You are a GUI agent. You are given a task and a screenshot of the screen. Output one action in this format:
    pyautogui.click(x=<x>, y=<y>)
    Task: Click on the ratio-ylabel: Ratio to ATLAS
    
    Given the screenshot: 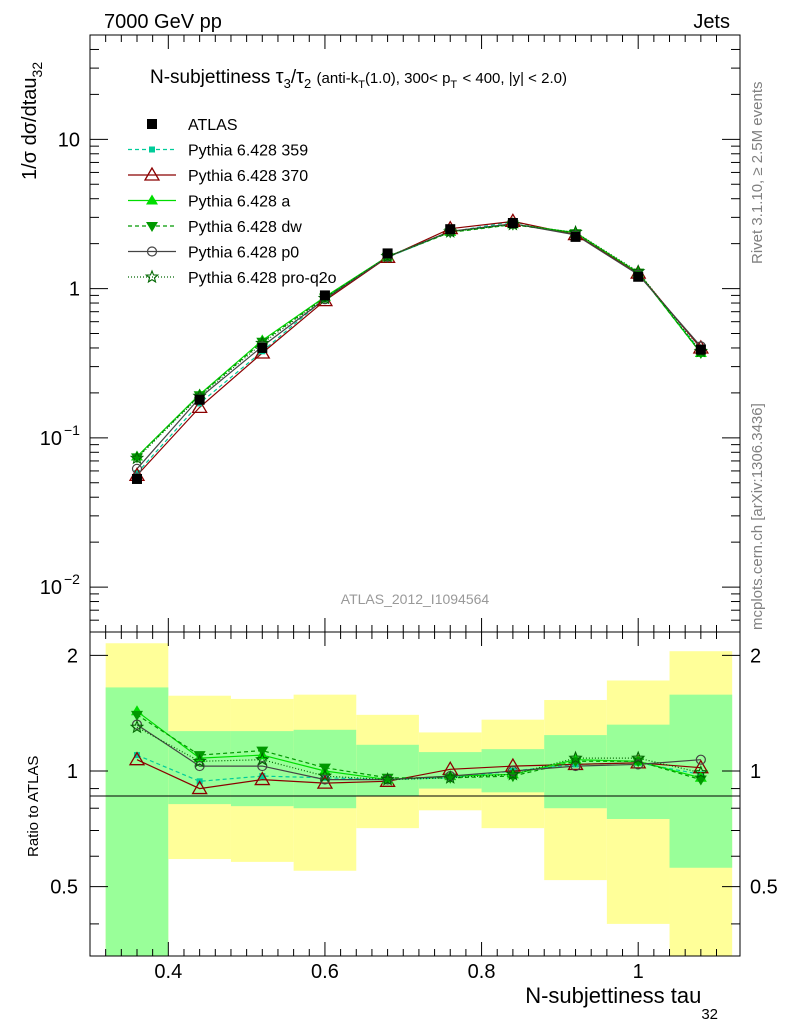 What is the action you would take?
    pyautogui.click(x=33, y=806)
    